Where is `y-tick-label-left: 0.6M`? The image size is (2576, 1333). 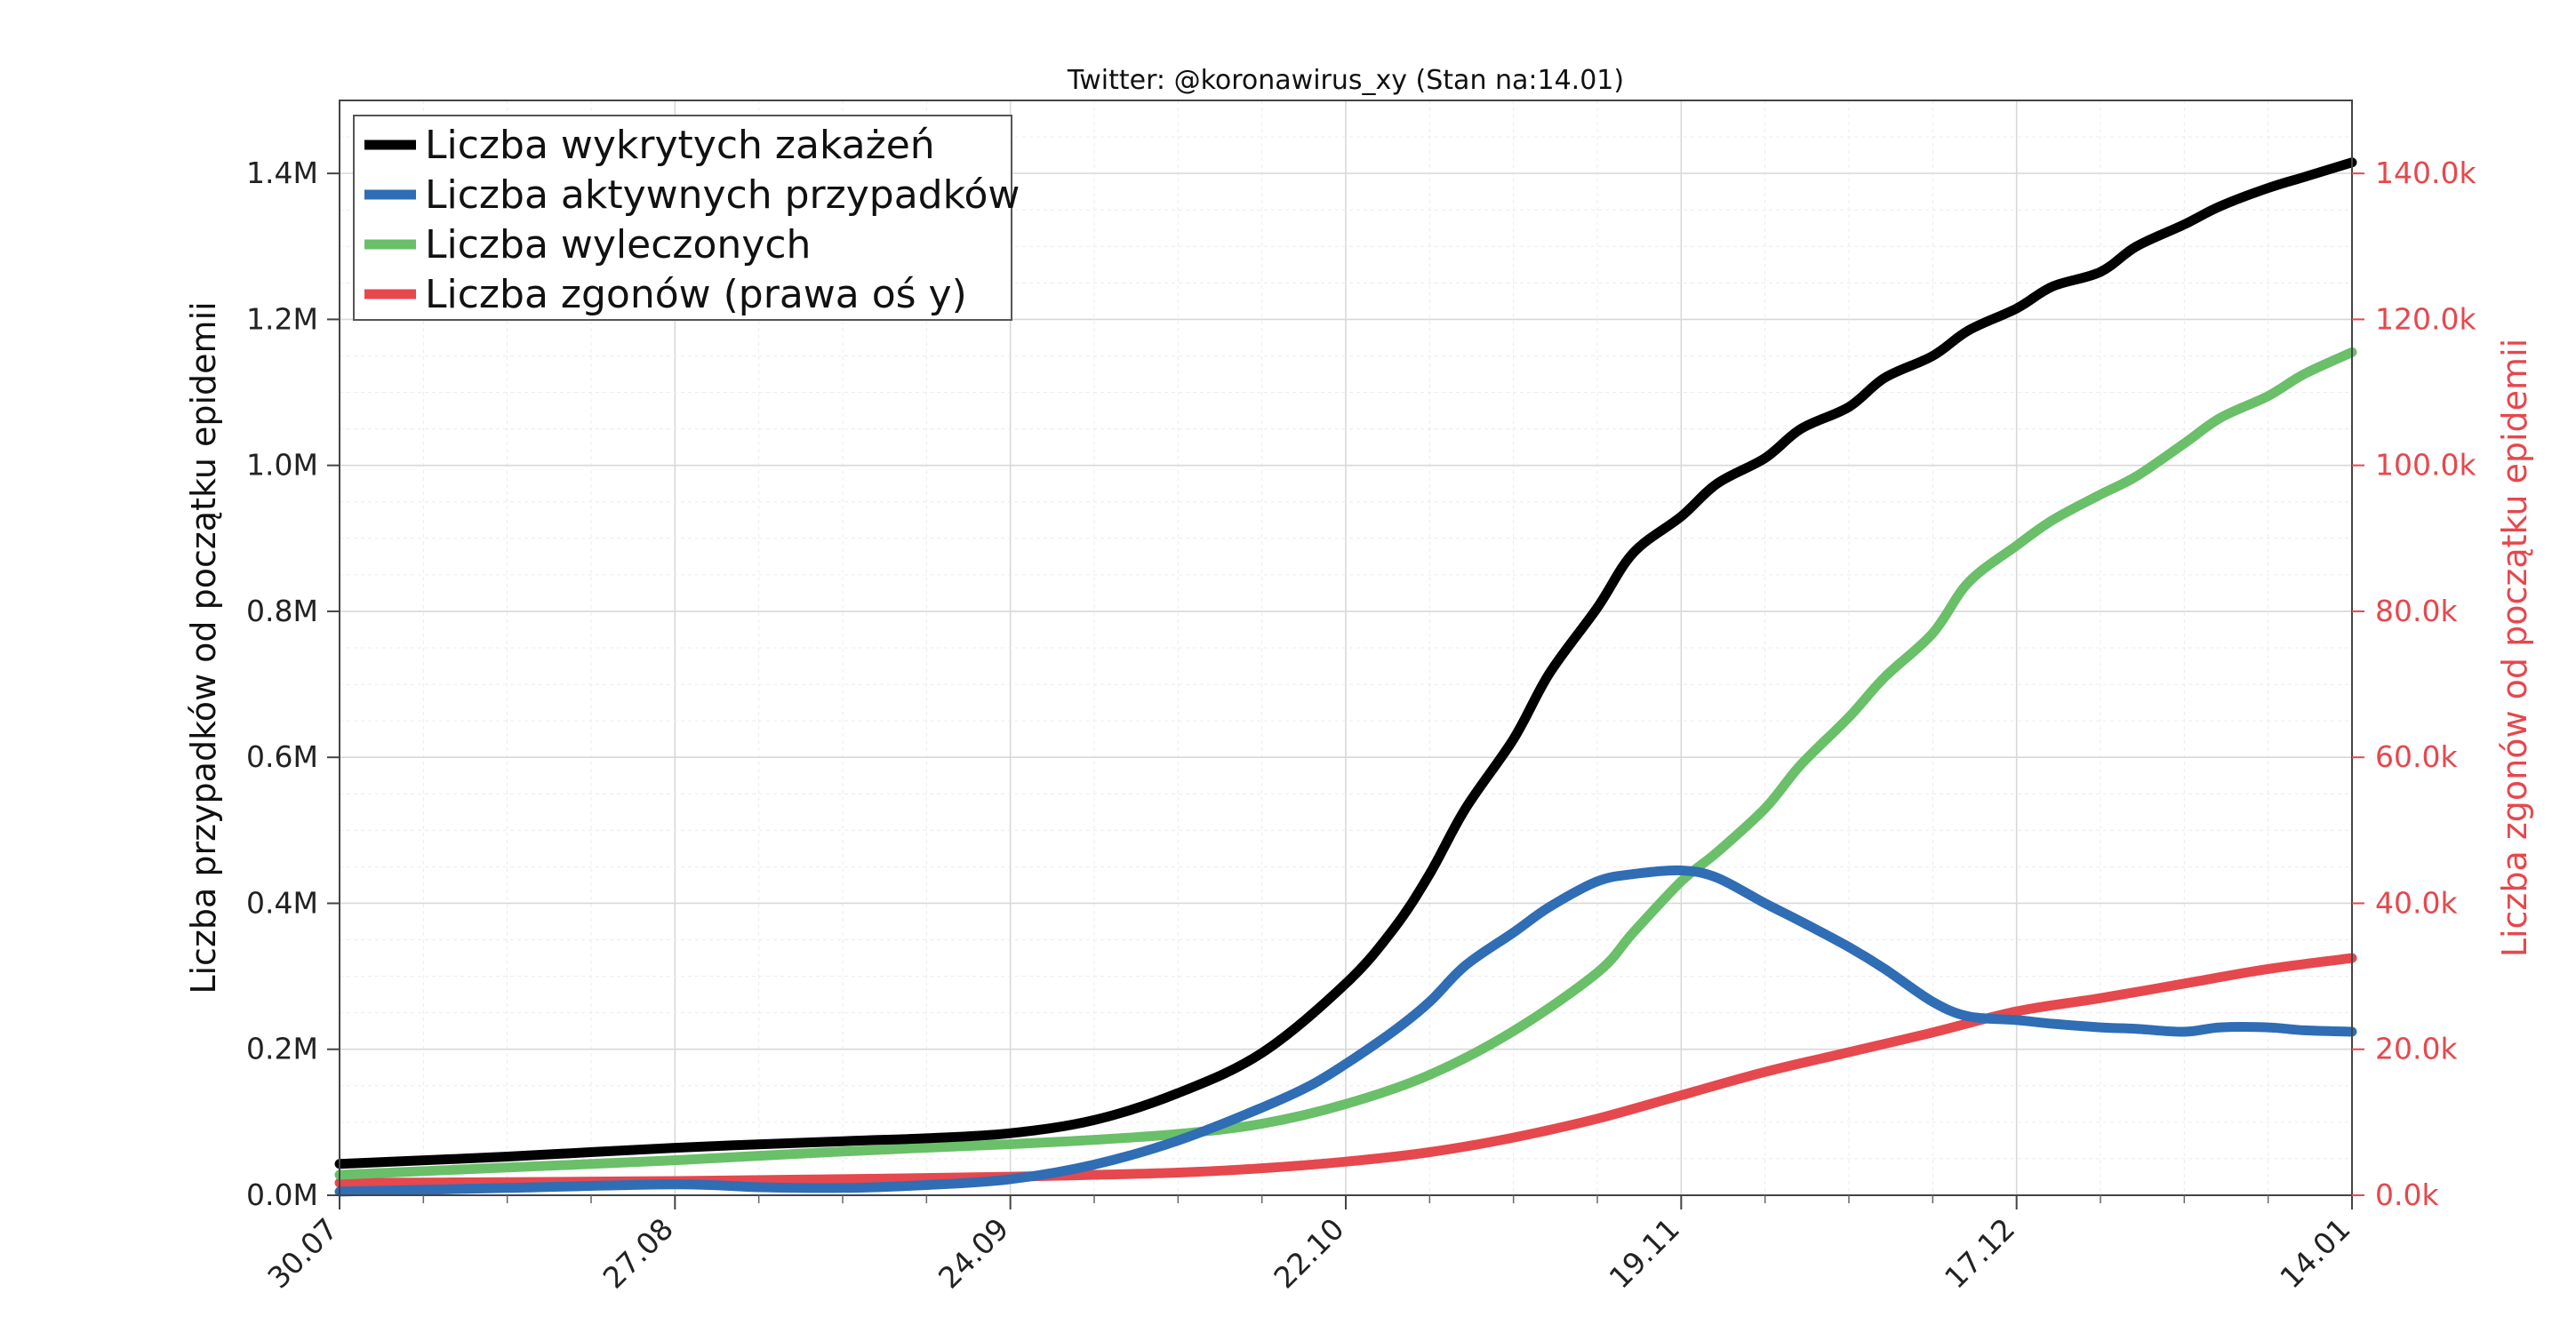
y-tick-label-left: 0.6M is located at coordinates (282, 756).